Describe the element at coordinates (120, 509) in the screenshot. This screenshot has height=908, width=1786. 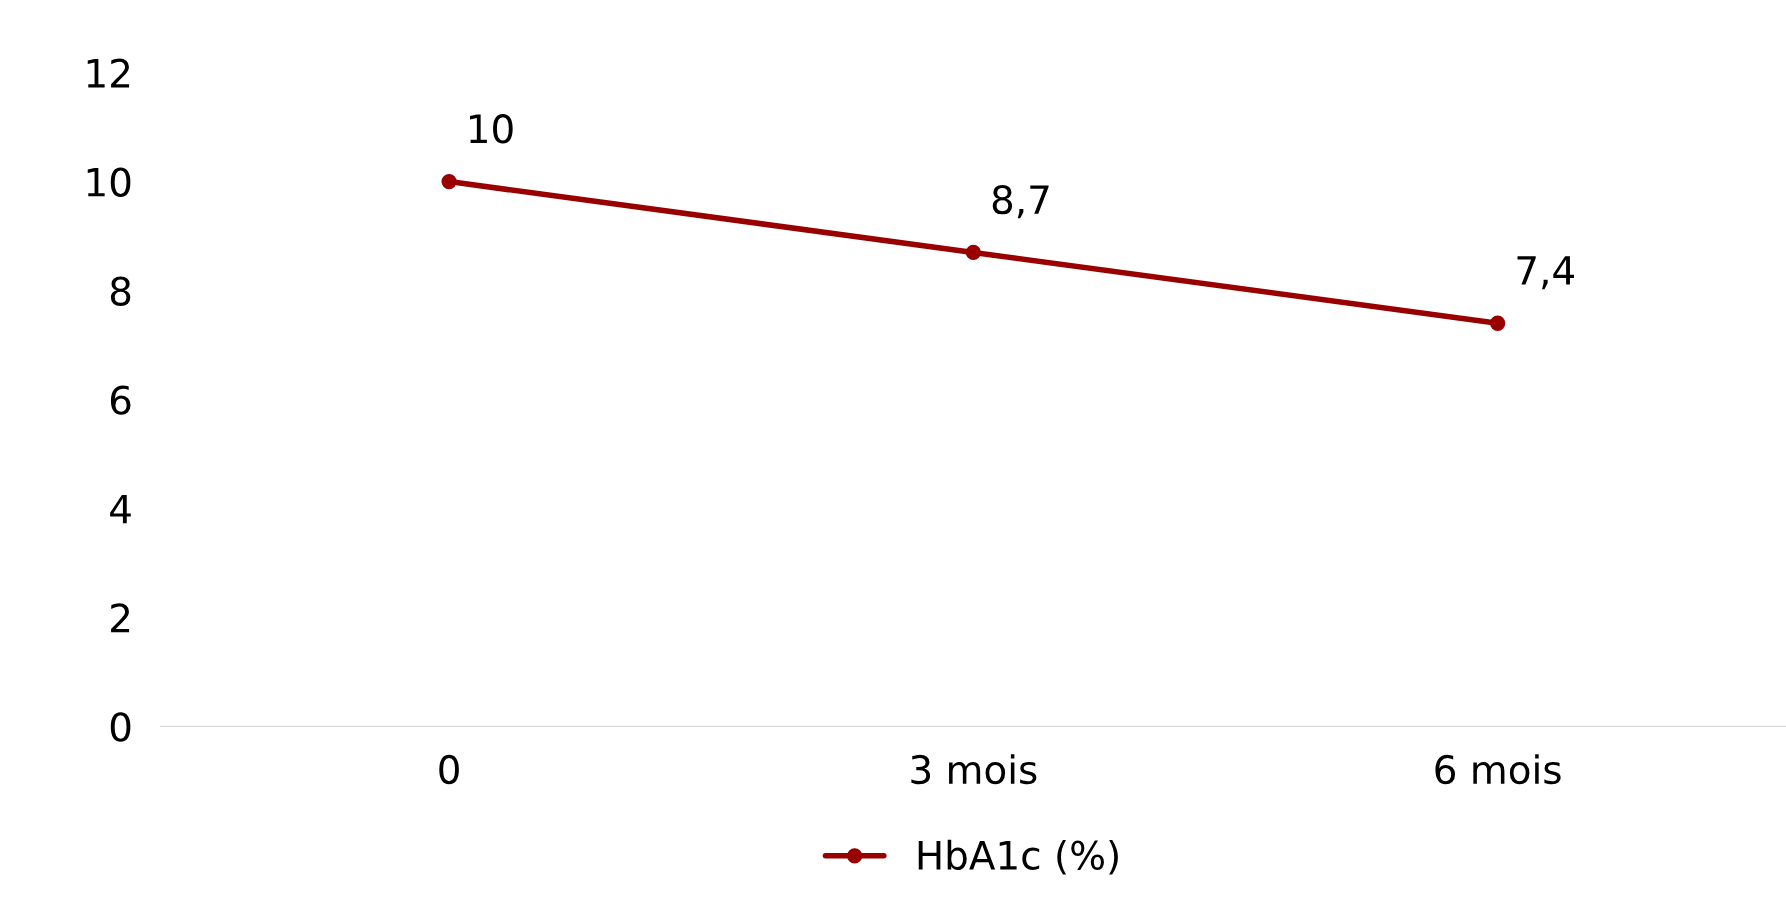
I see `y-tick-label: 4` at that location.